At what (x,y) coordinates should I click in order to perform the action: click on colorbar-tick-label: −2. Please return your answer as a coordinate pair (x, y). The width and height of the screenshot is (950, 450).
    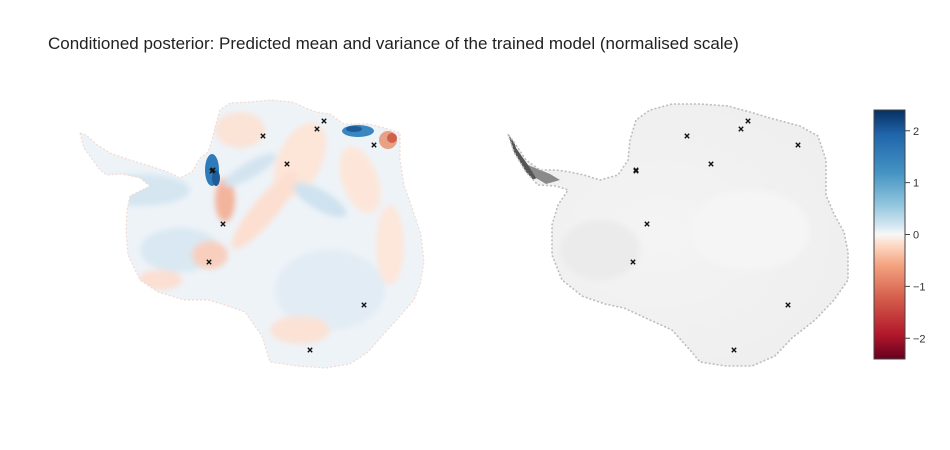
    Looking at the image, I should click on (919, 339).